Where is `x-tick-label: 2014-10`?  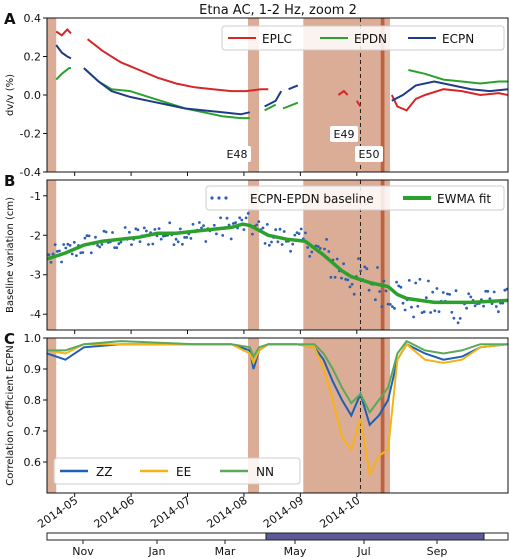 x-tick-label: 2014-10 is located at coordinates (339, 512).